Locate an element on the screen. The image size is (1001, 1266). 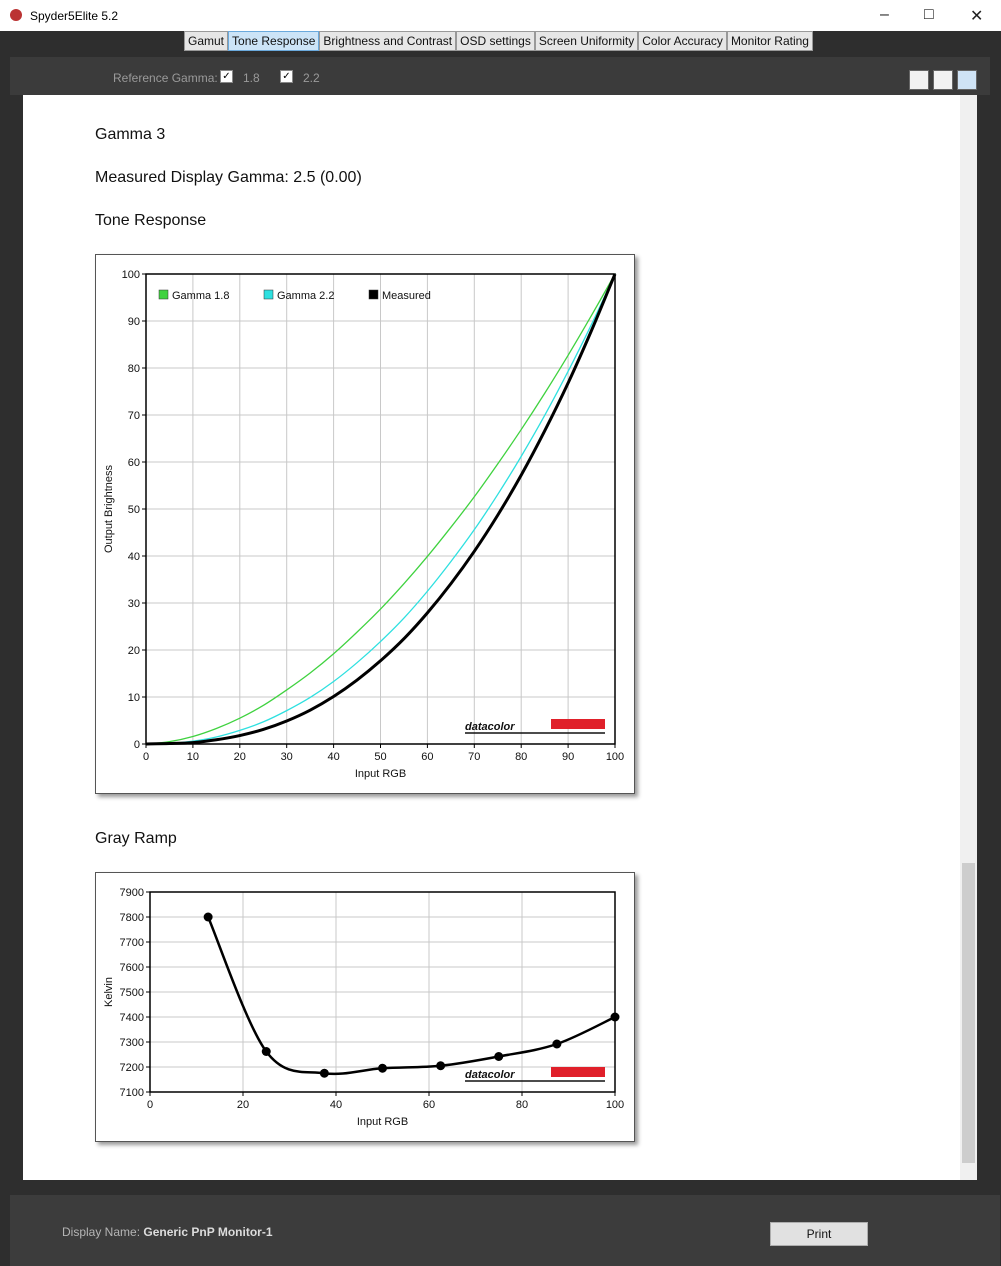
option-label: 2.2 is located at coordinates (311, 78).